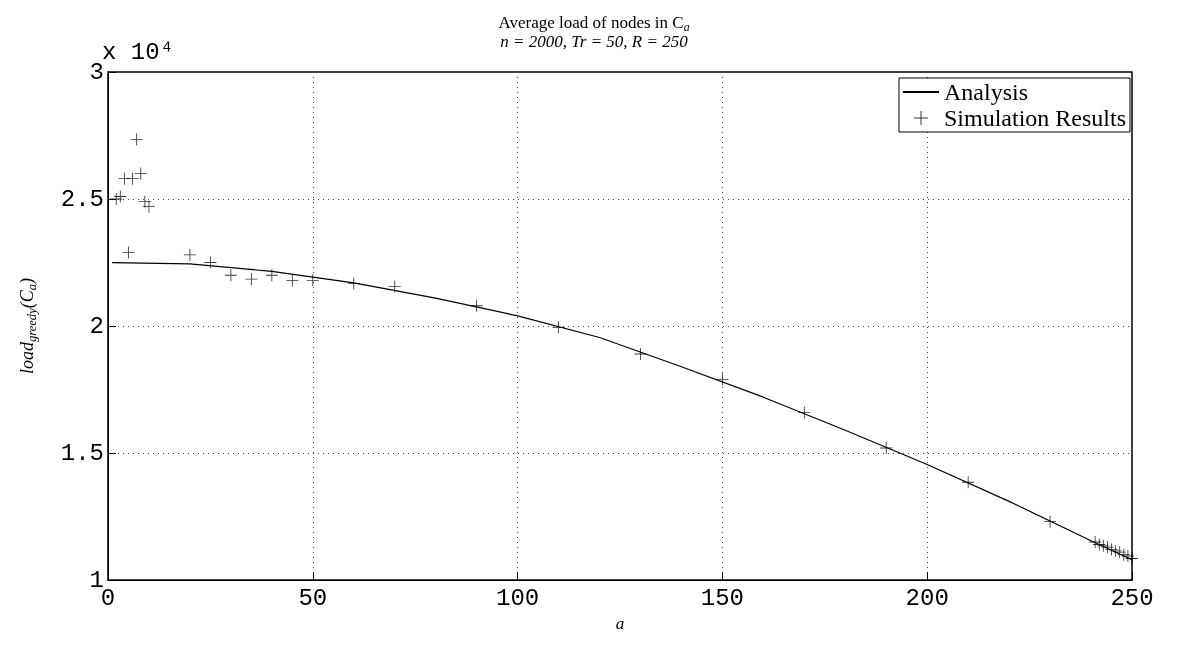 The height and width of the screenshot is (645, 1188). I want to click on text: x 10⁴, so click(138, 52).